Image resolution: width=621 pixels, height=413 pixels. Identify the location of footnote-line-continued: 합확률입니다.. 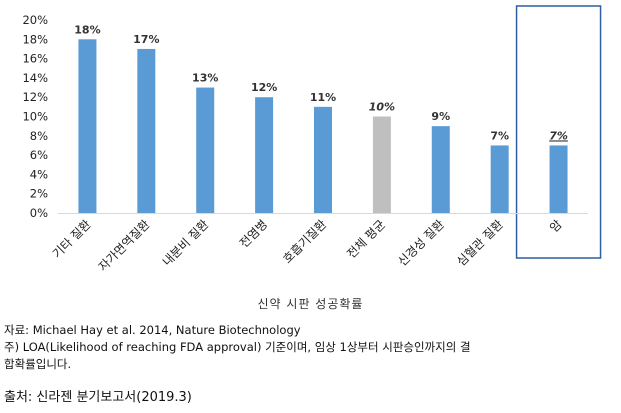
(38, 364).